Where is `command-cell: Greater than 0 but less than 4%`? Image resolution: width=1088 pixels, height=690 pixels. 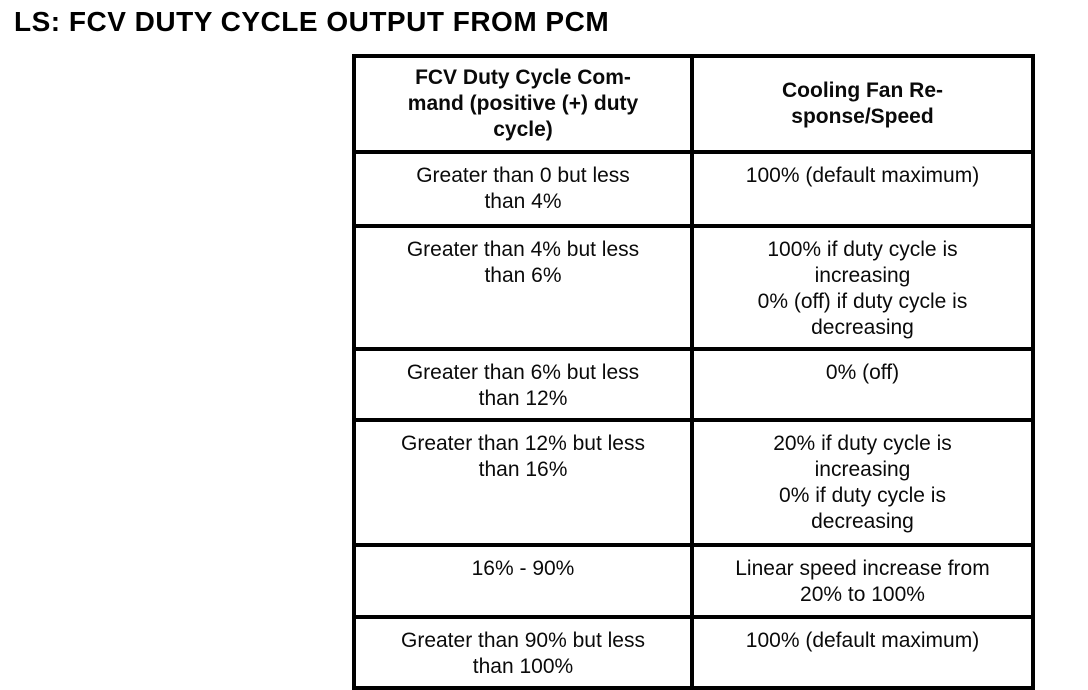 command-cell: Greater than 0 but less than 4% is located at coordinates (523, 189).